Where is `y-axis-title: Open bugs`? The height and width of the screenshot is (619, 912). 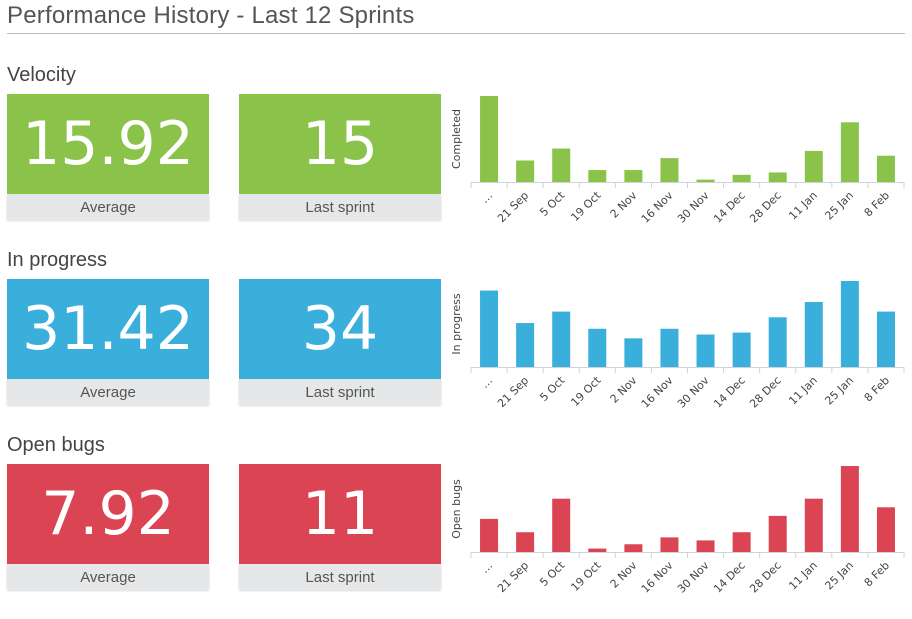 y-axis-title: Open bugs is located at coordinates (456, 509).